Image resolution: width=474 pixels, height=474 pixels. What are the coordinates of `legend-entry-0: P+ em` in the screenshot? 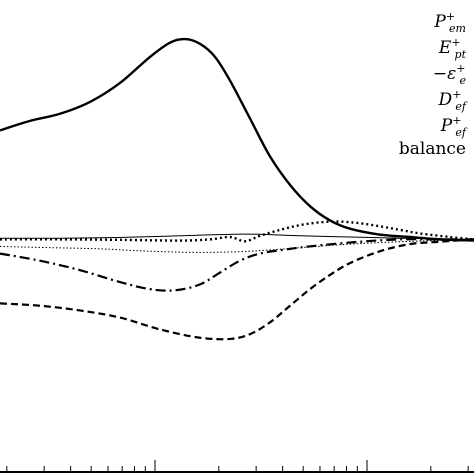 It's located at (449, 22).